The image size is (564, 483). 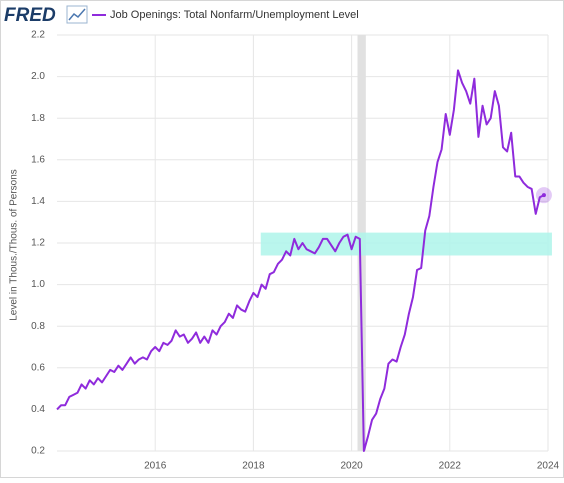 What do you see at coordinates (38, 284) in the screenshot?
I see `y-tick-label: 1.0` at bounding box center [38, 284].